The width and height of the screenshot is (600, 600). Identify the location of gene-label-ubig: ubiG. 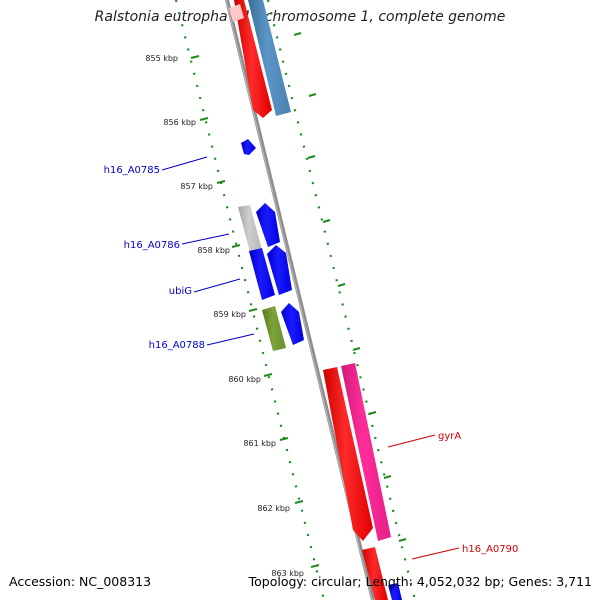
(180, 291).